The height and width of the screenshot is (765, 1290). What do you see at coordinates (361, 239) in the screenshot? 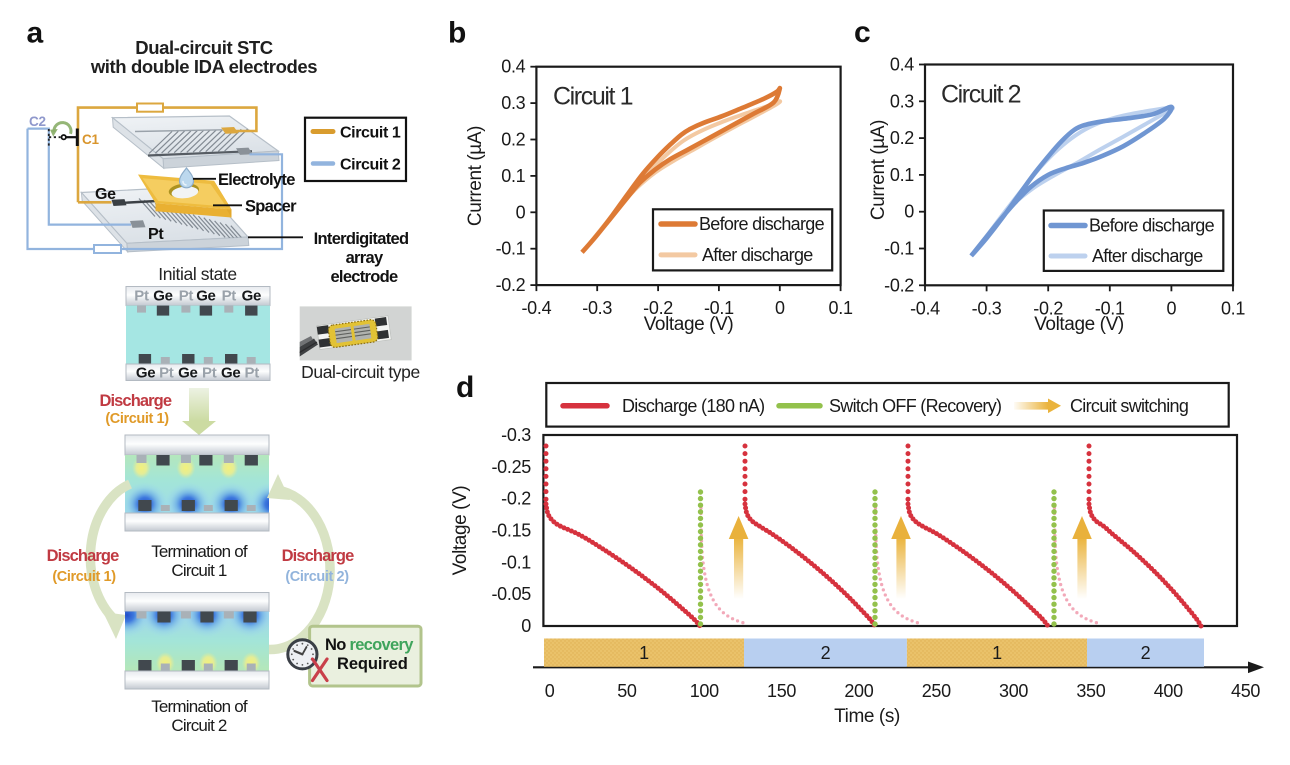
I see `svg-text: Interdigitated` at bounding box center [361, 239].